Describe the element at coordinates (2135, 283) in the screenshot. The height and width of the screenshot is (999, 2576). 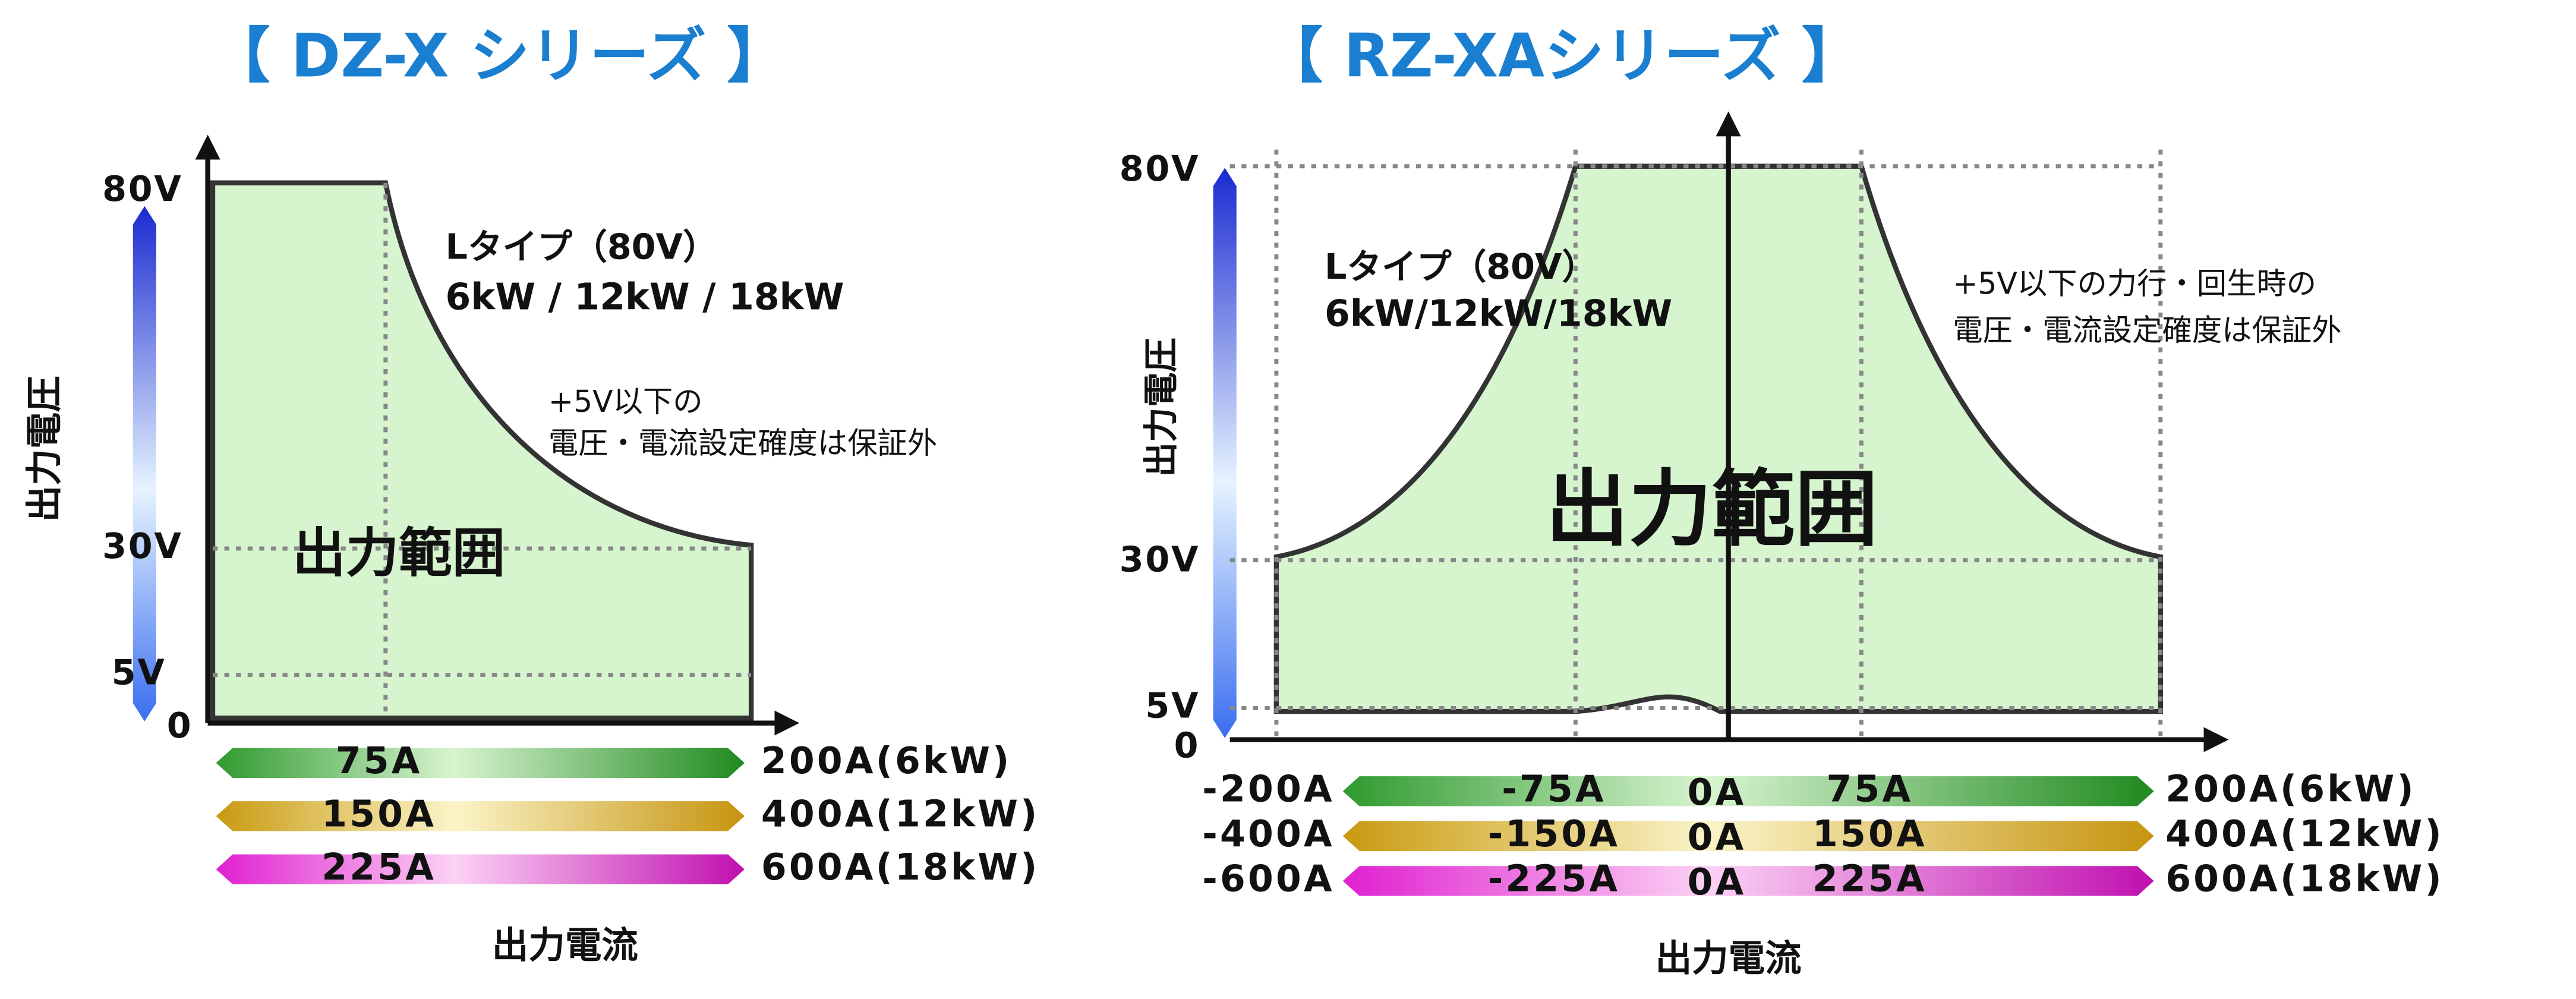
I see `note: +5V以下の力行・回生時の` at that location.